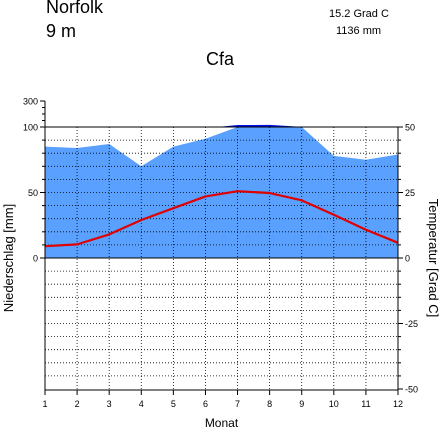 Image resolution: width=439 pixels, height=430 pixels. What do you see at coordinates (109, 404) in the screenshot?
I see `month-tick-label: 3` at bounding box center [109, 404].